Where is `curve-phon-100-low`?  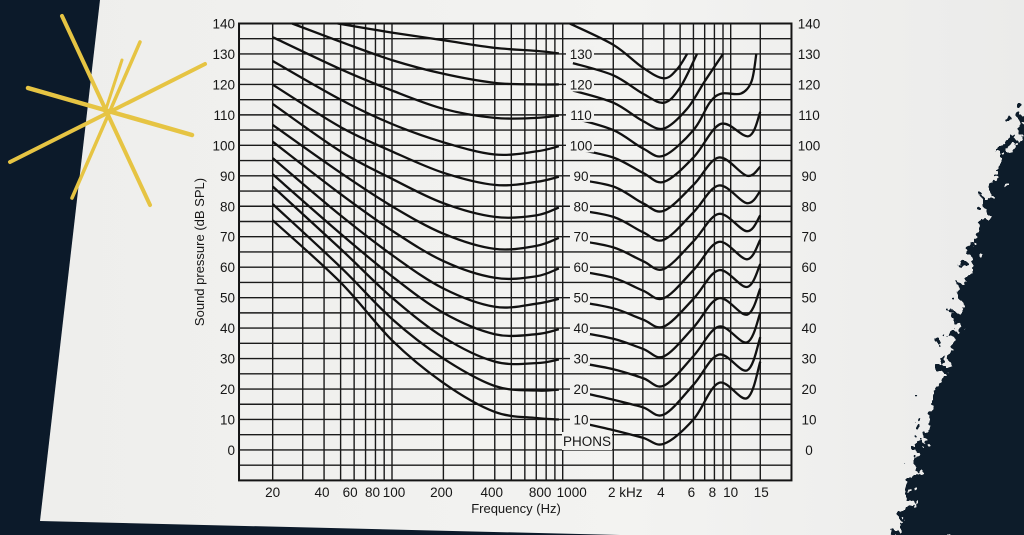
curve-phon-100-low is located at coordinates (416, 108).